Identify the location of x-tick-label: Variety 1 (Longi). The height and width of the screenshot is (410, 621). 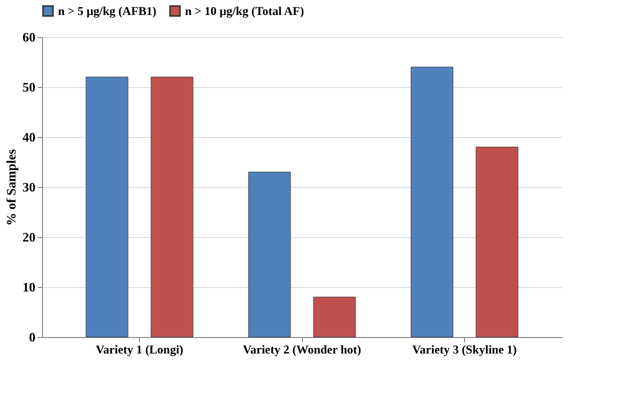
(140, 349).